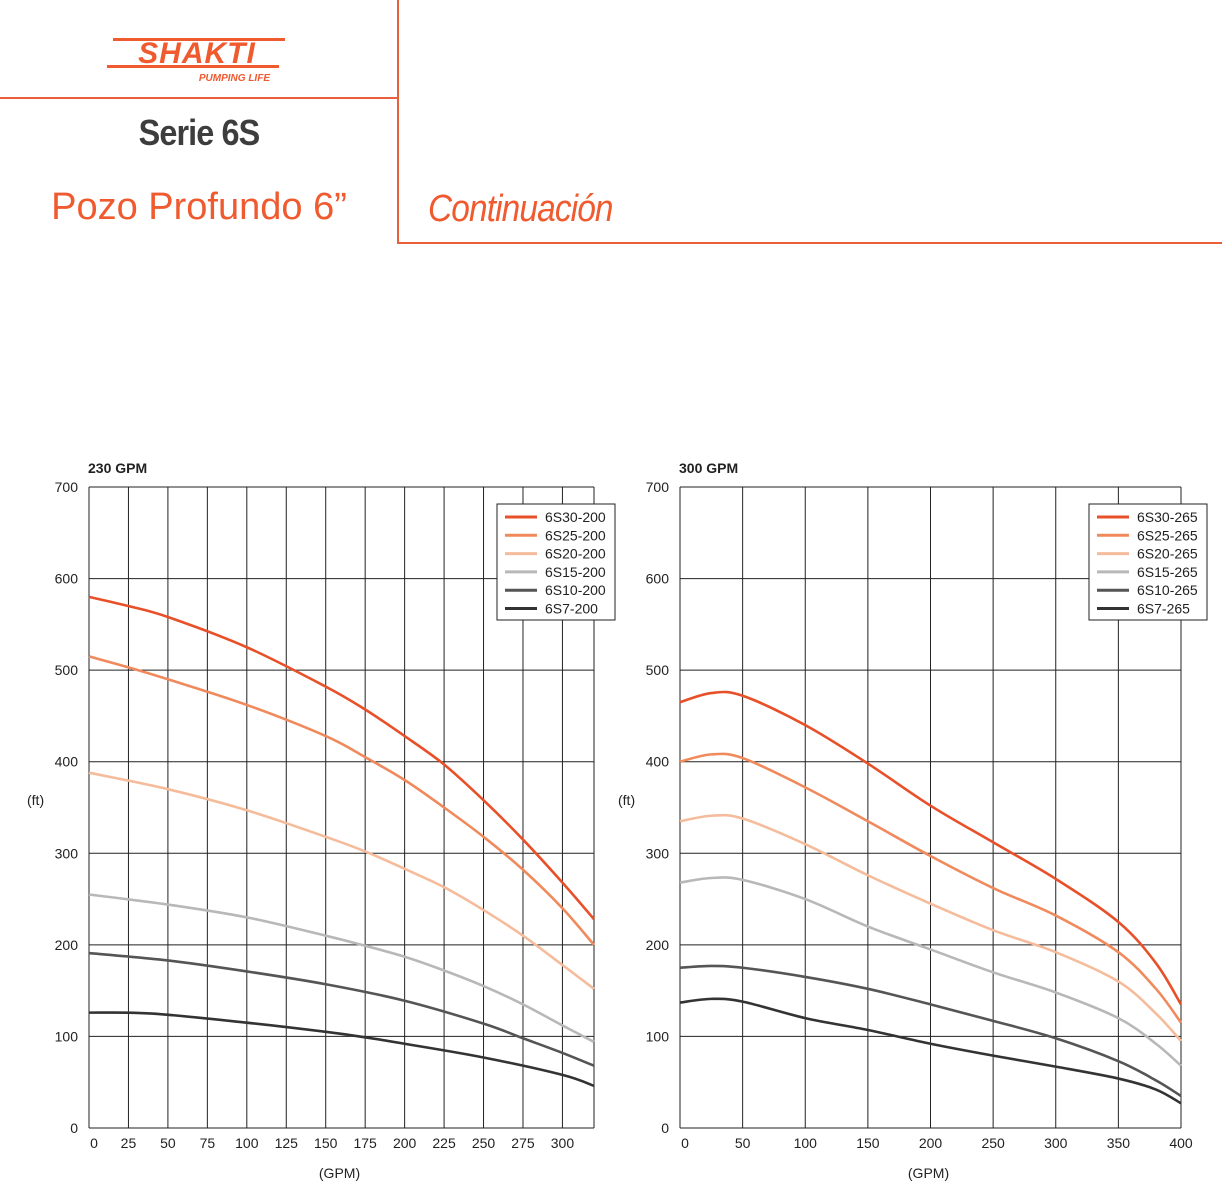  I want to click on svg-text: SHAKTI, so click(197, 53).